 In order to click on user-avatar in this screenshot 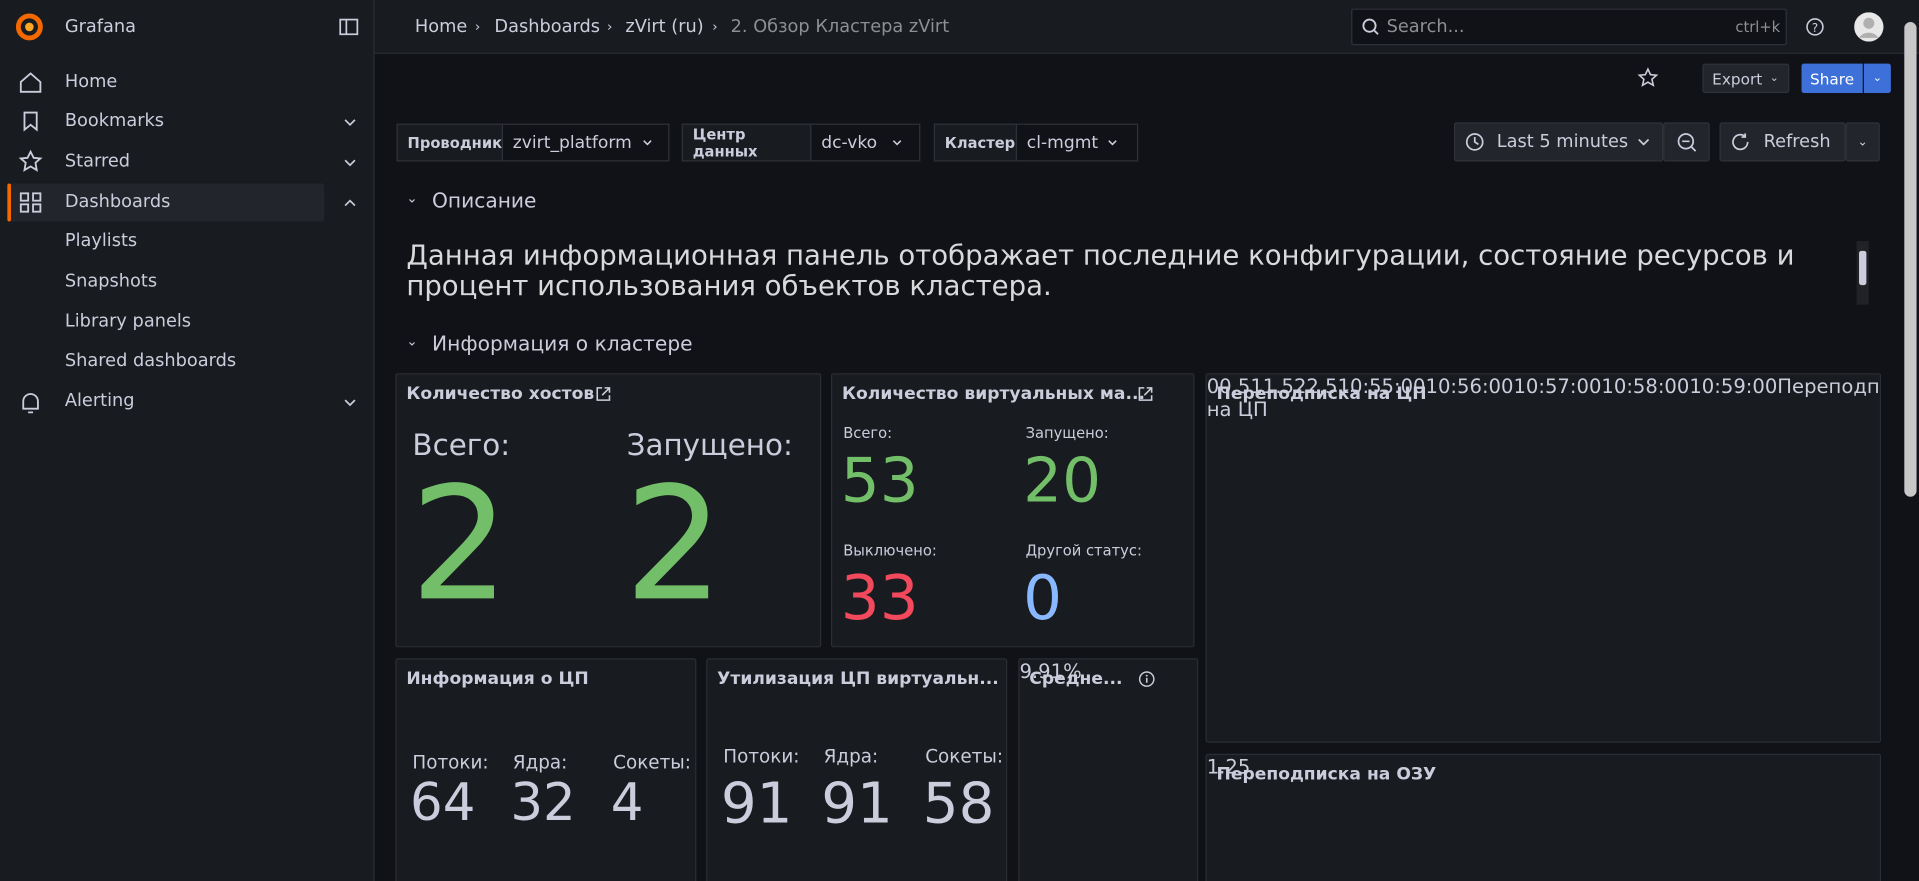, I will do `click(1868, 26)`.